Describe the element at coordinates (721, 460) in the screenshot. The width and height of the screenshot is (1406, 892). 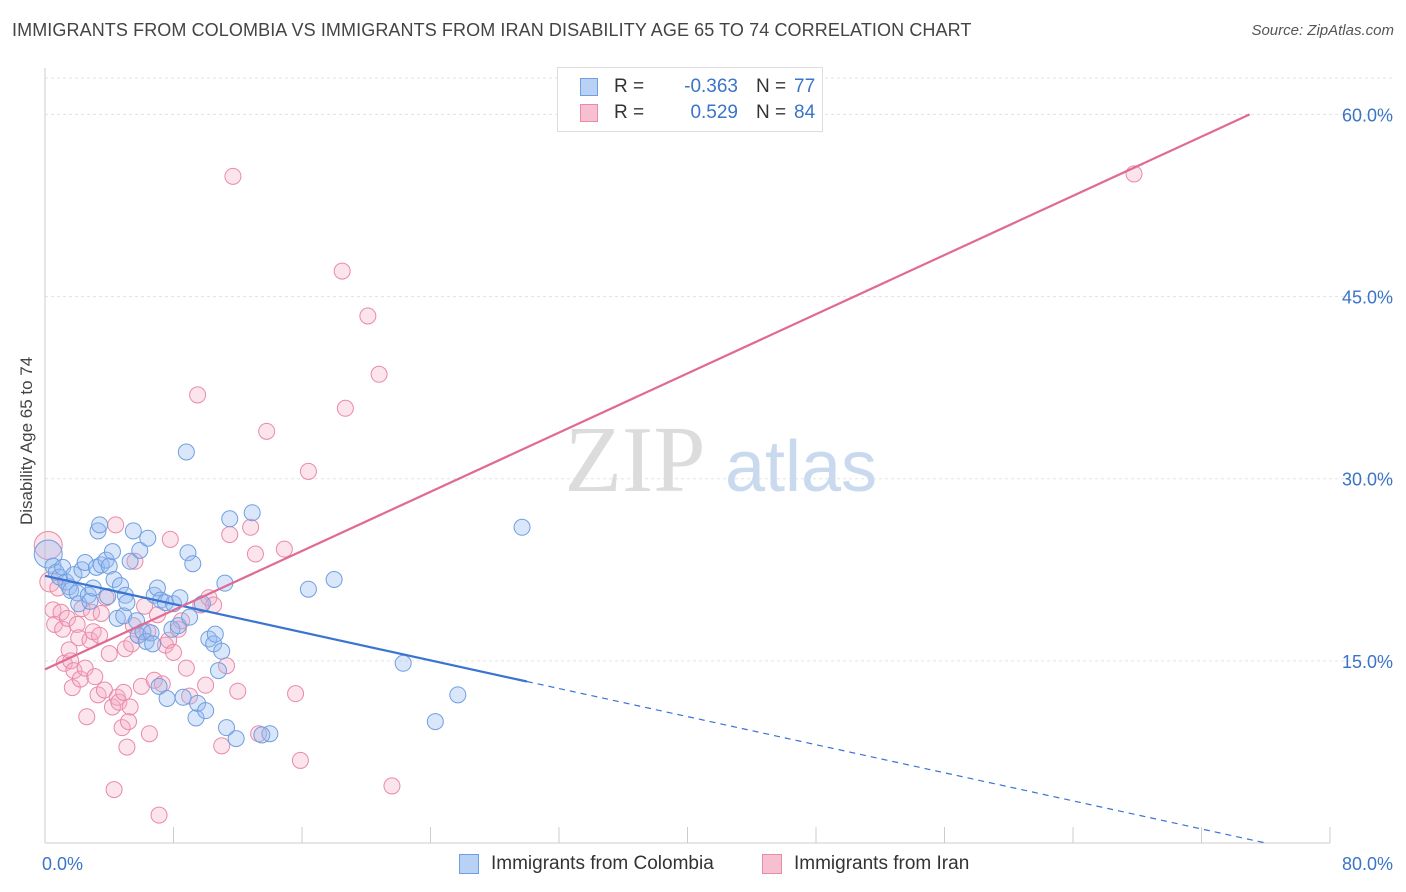
I see `watermark: ZIP atlas` at that location.